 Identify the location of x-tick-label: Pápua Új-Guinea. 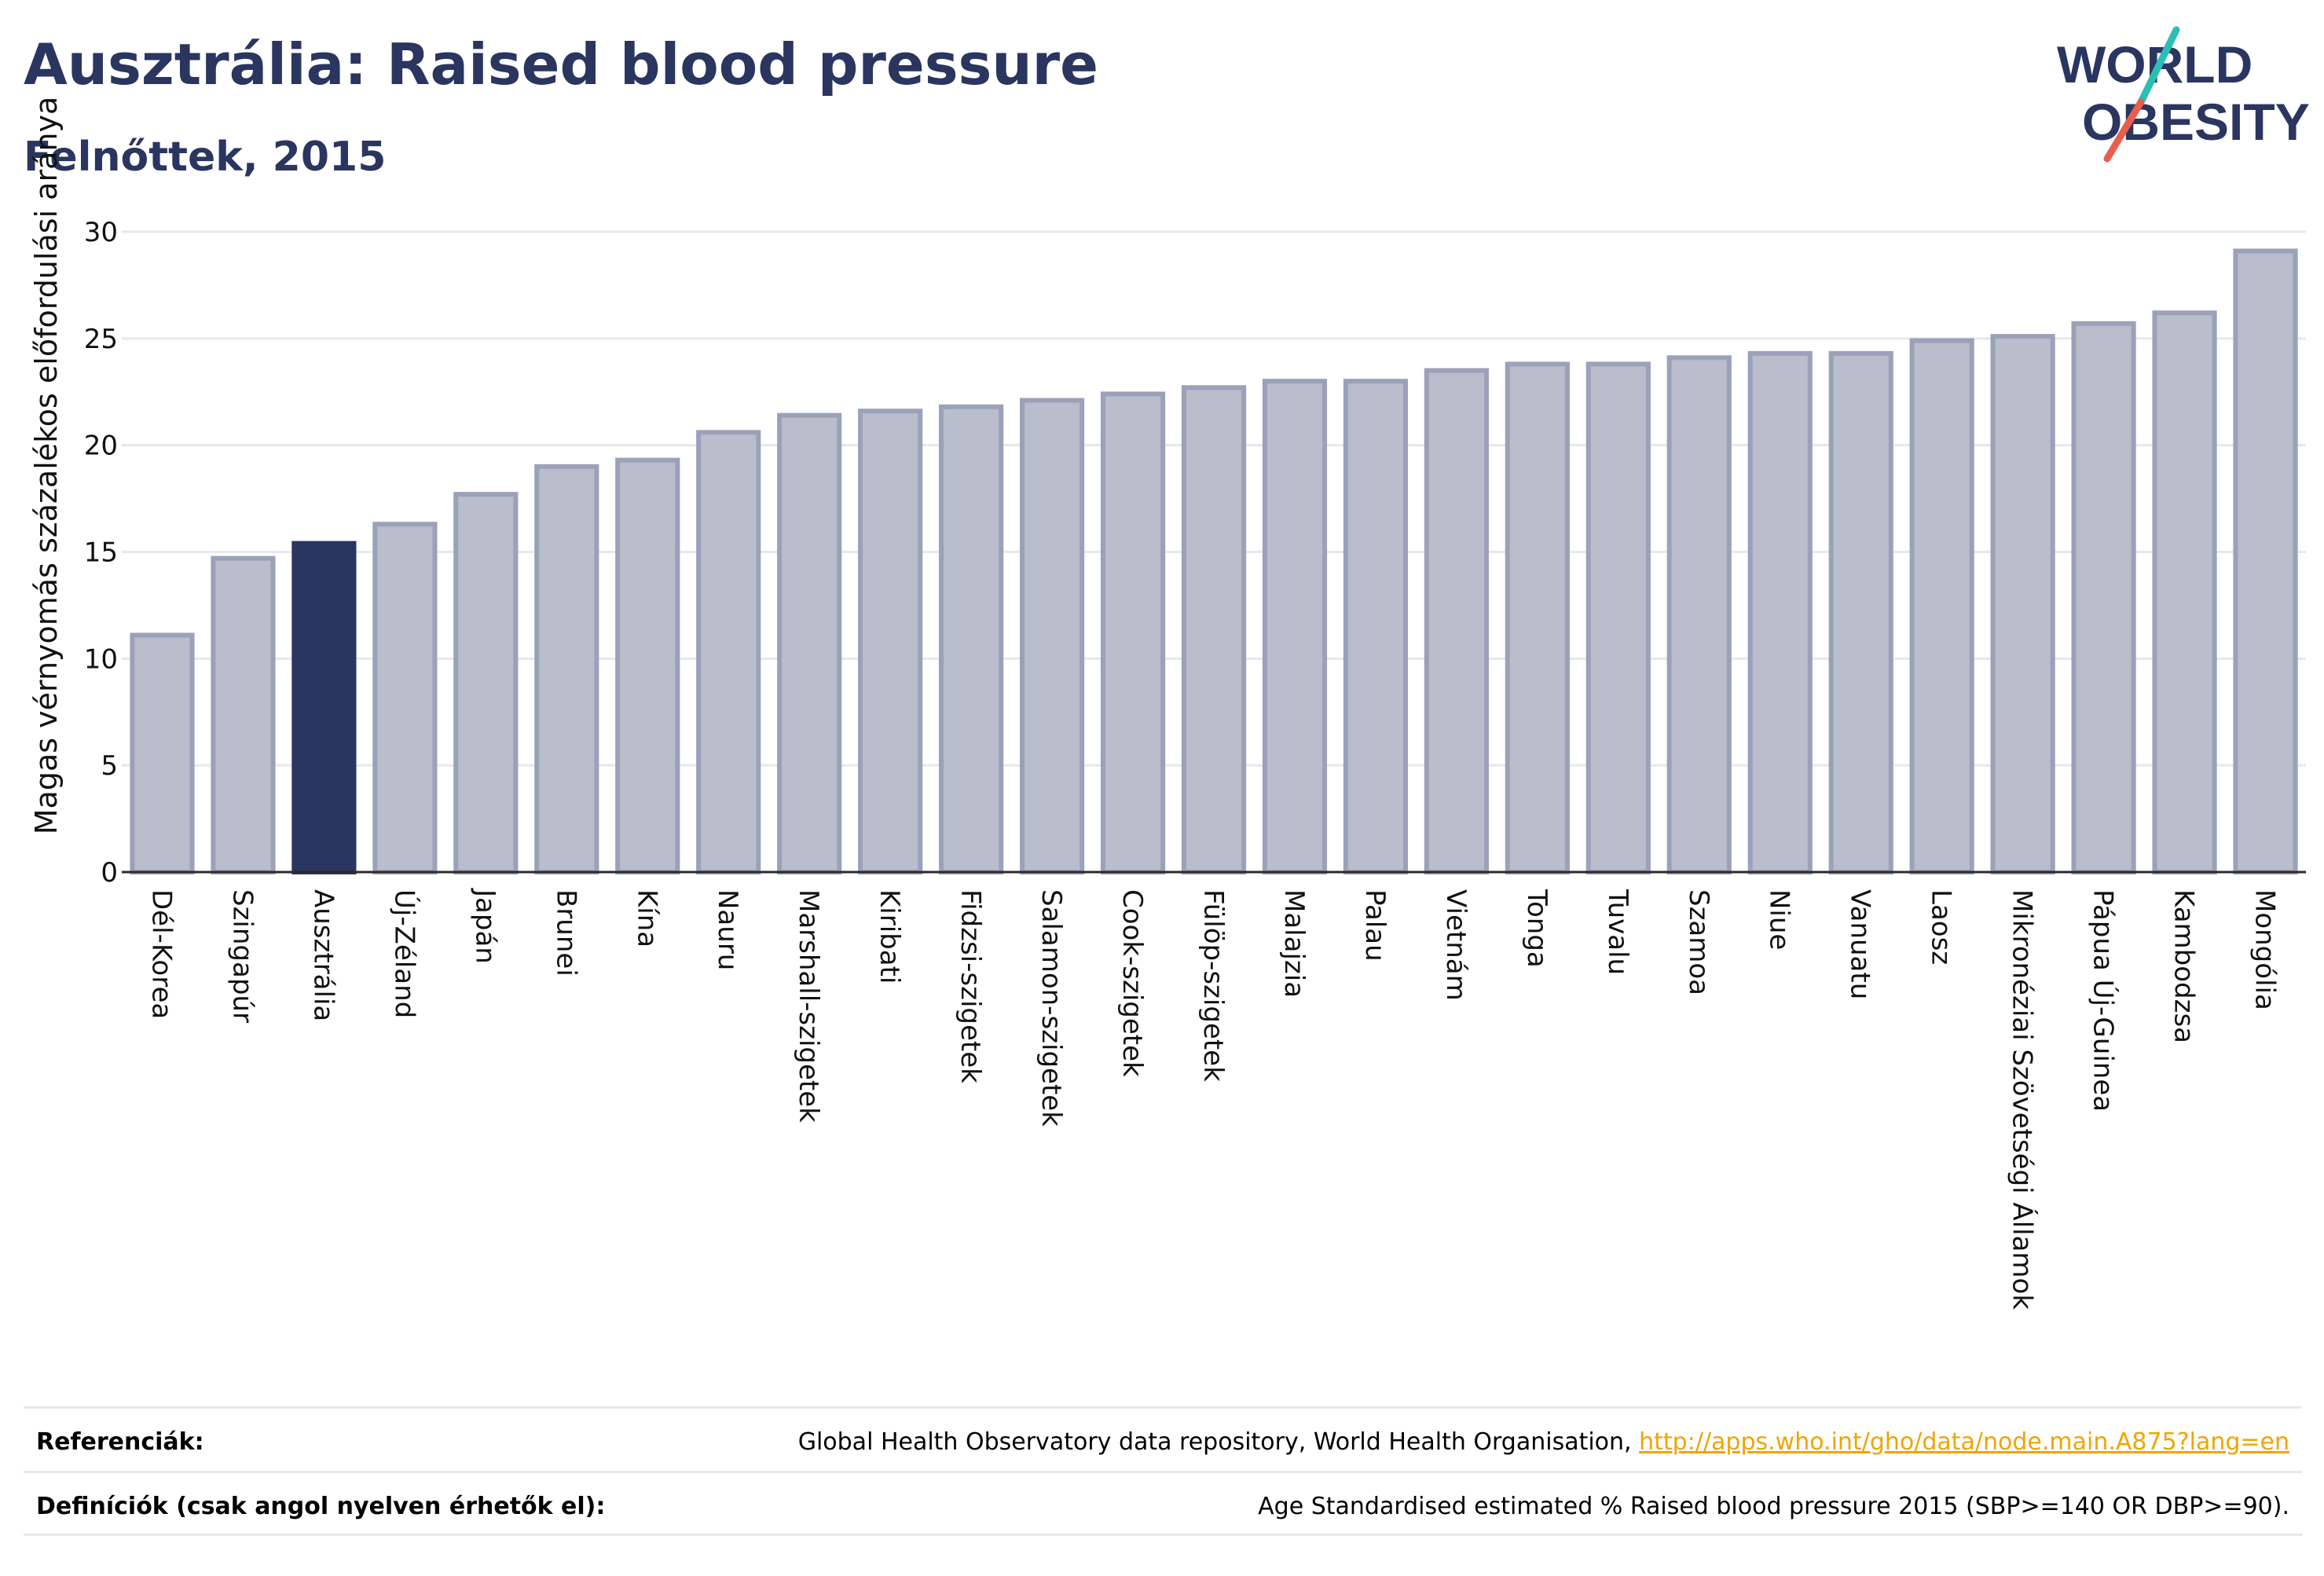
(2104, 1000).